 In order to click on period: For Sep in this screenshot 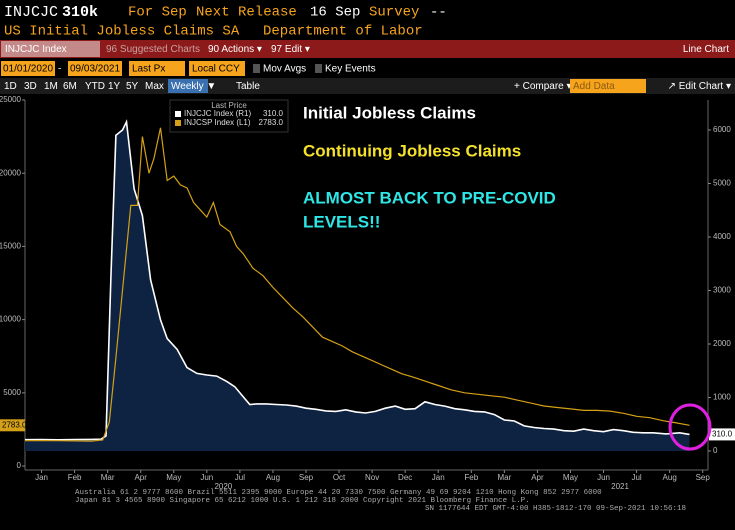, I will do `click(157, 13)`.